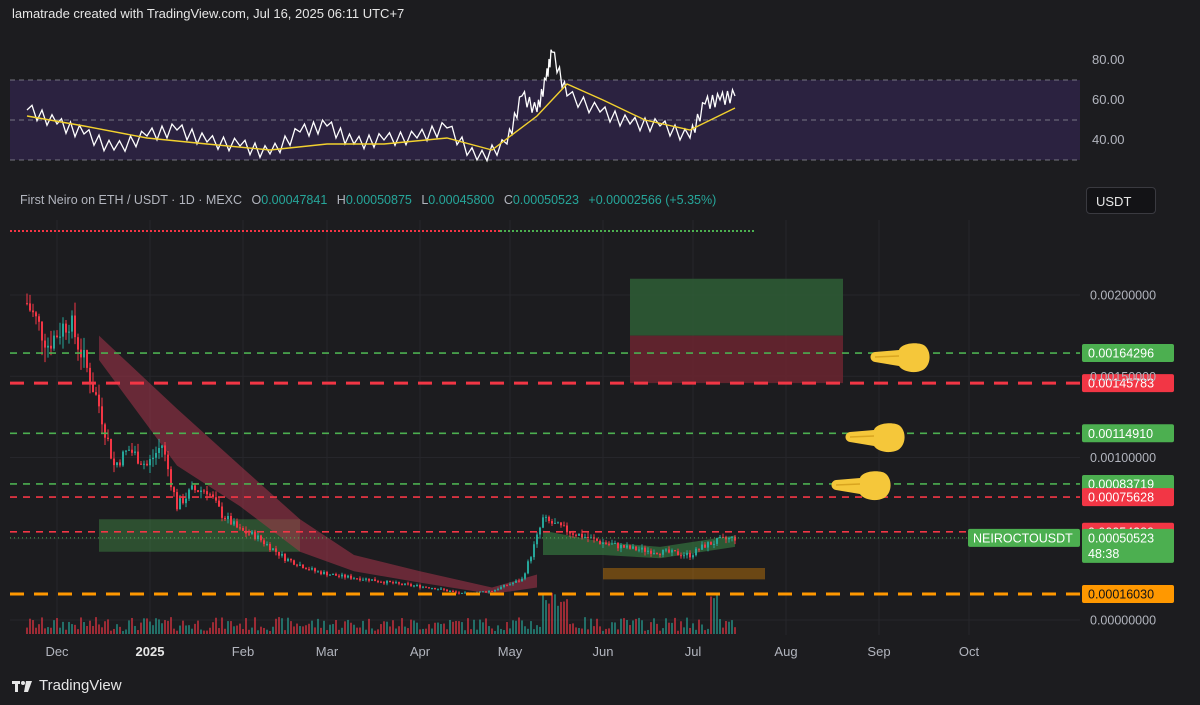 The image size is (1200, 705). What do you see at coordinates (510, 651) in the screenshot?
I see `time-x-tick: May` at bounding box center [510, 651].